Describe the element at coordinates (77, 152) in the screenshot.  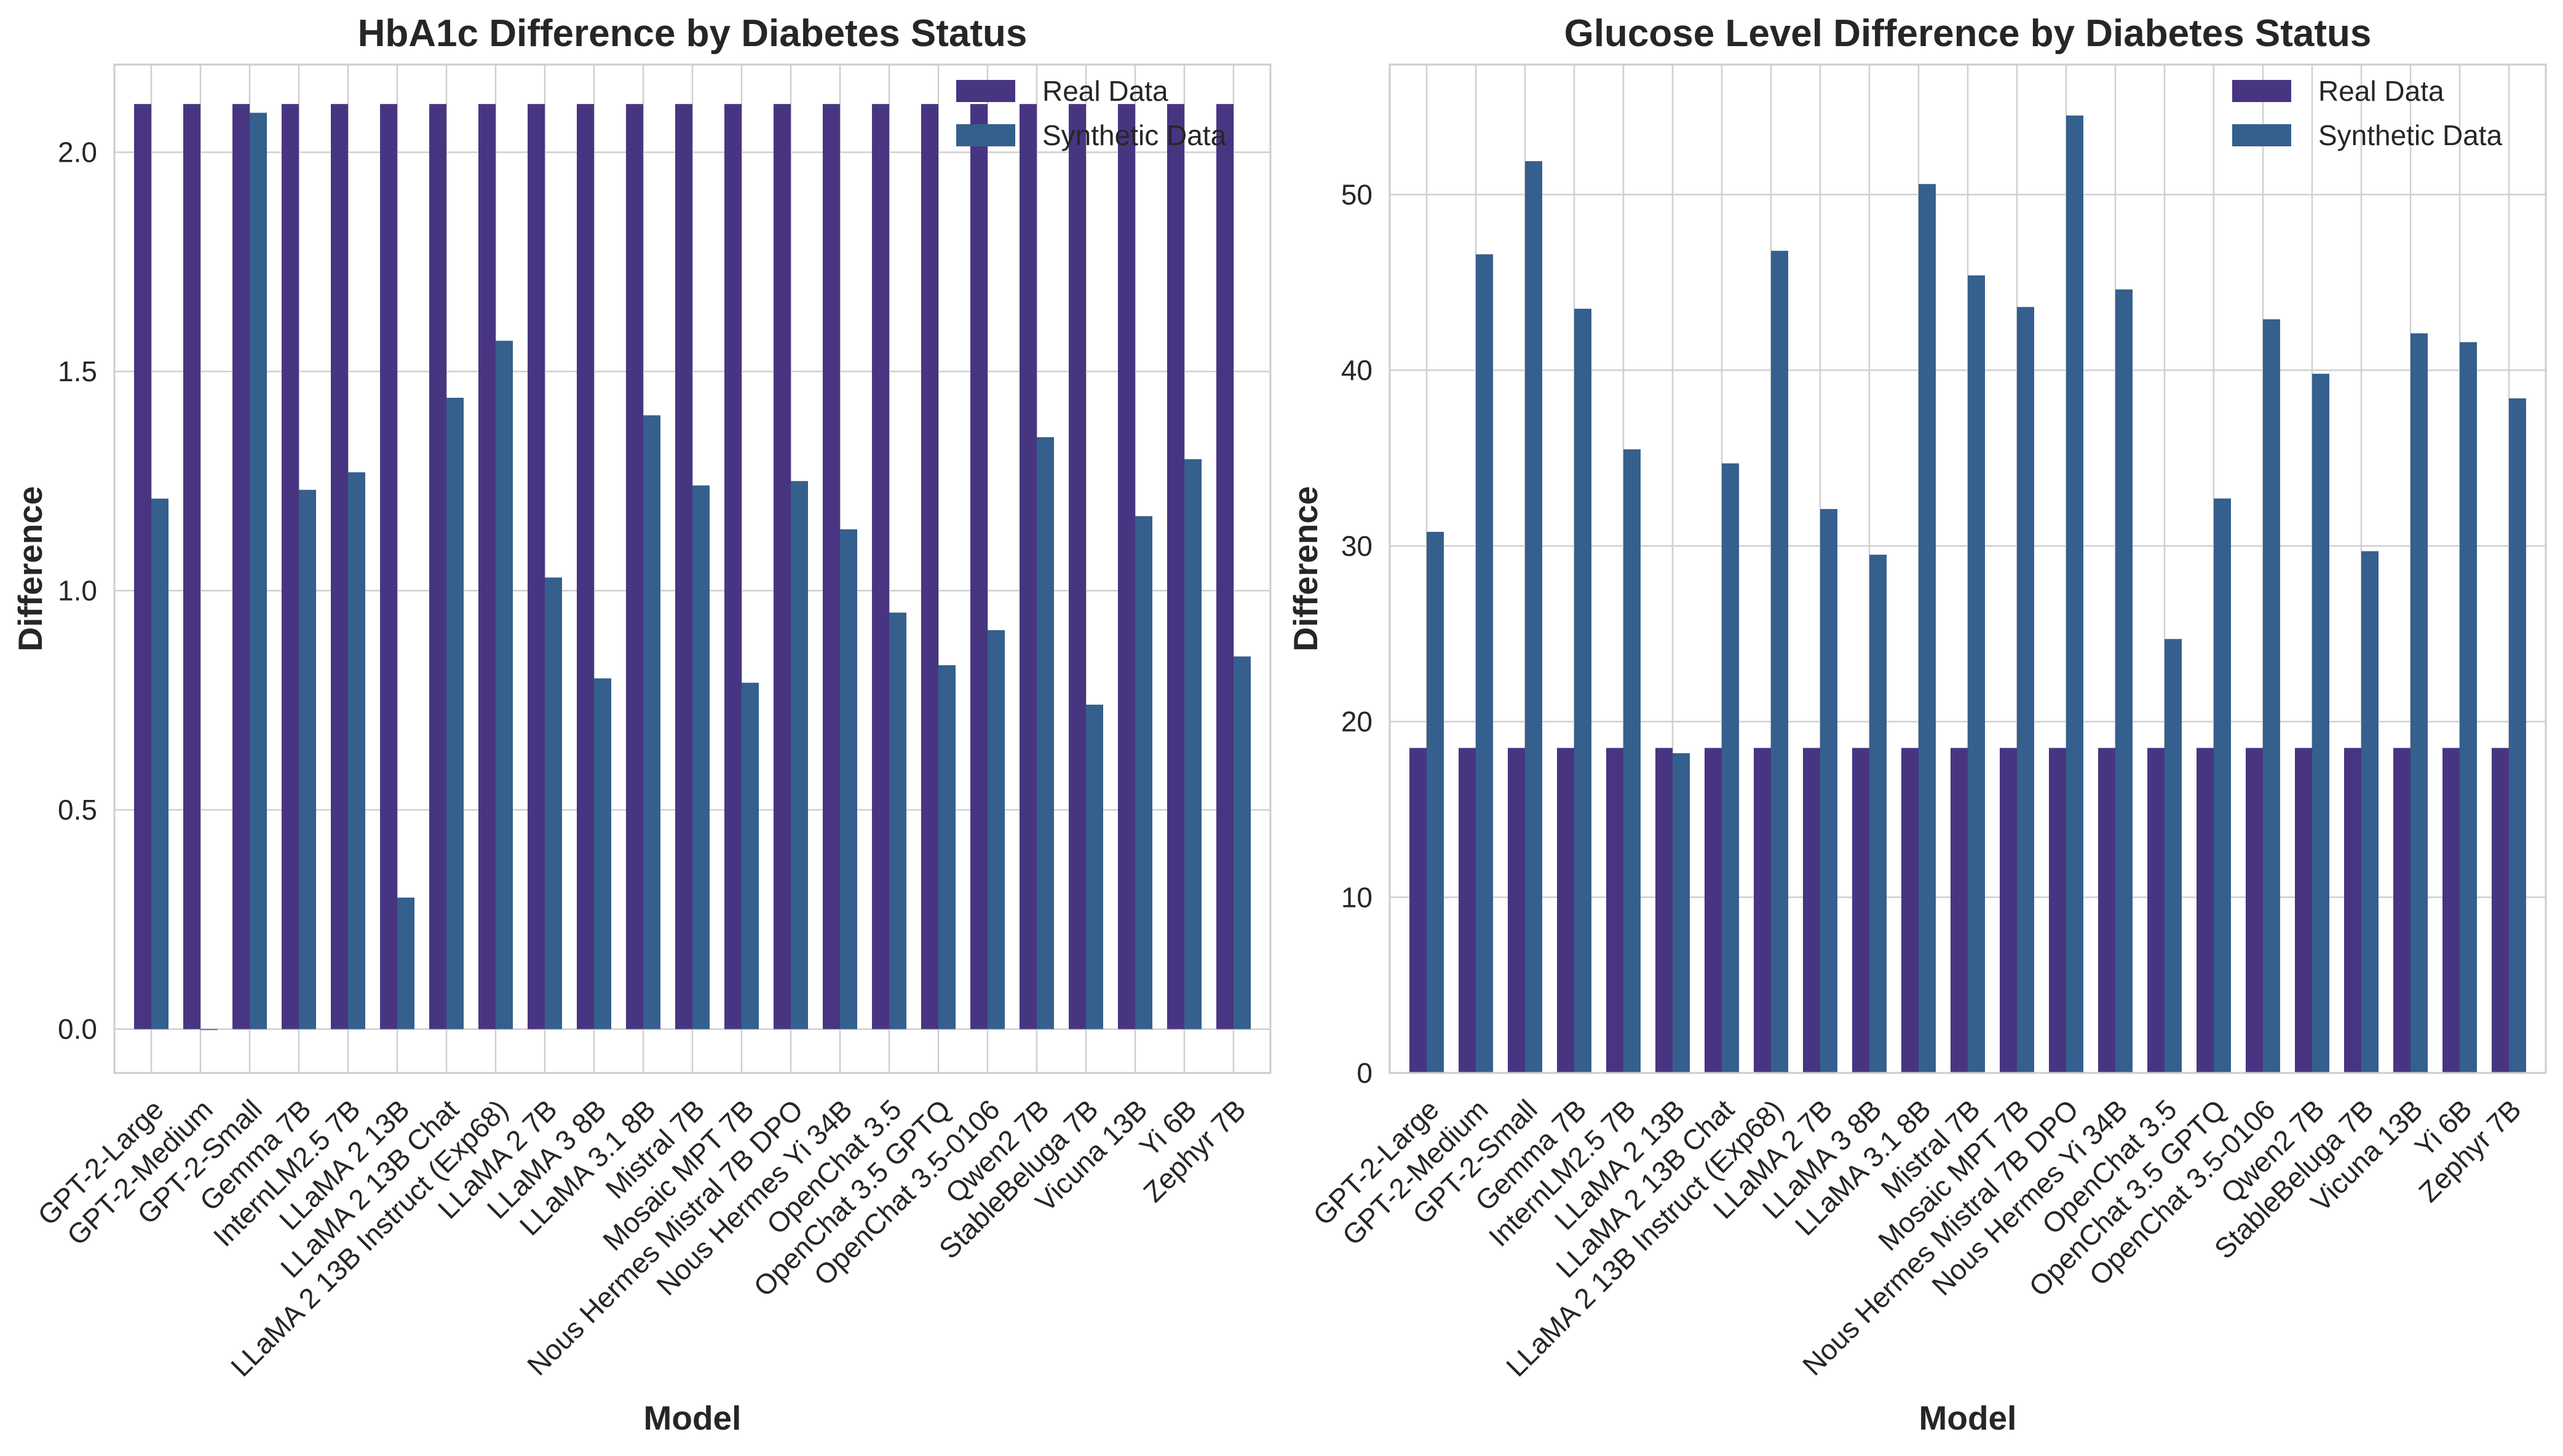
I see `y-tick-label: 2.0` at that location.